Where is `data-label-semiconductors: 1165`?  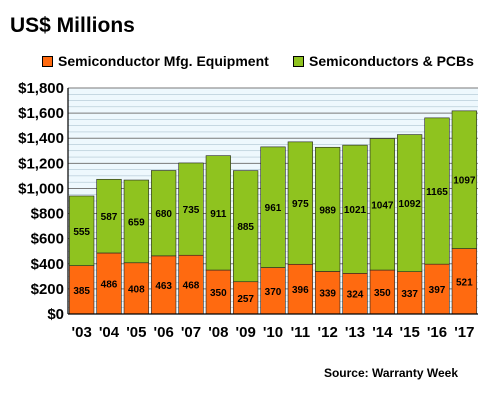
data-label-semiconductors: 1165 is located at coordinates (437, 192).